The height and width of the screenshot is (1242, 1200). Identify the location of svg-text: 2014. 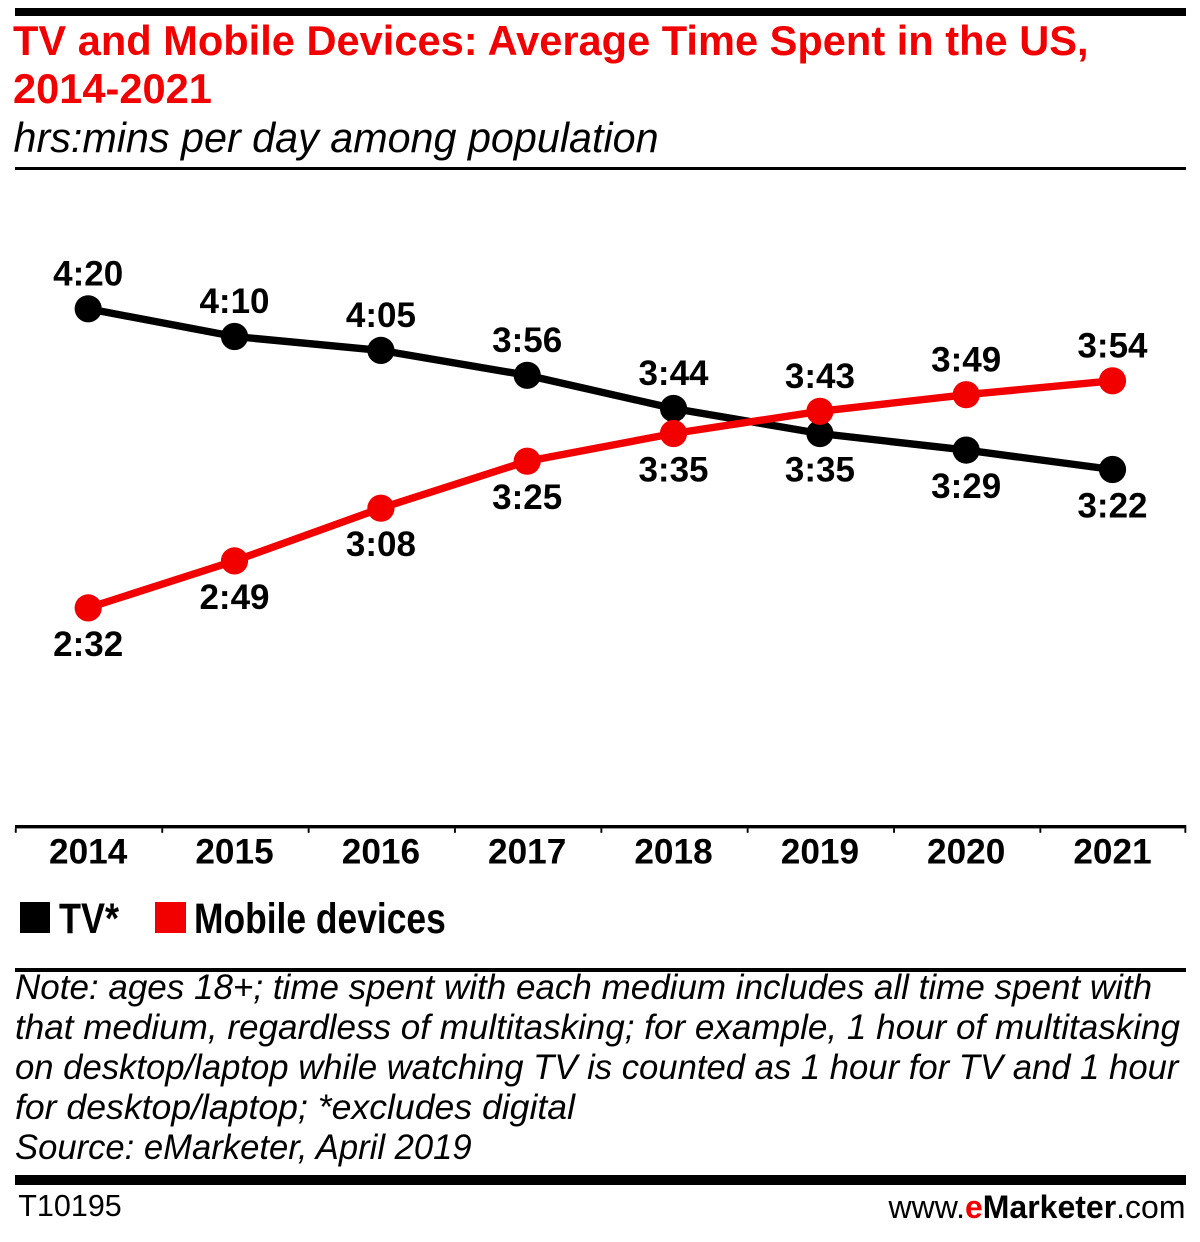
(88, 851).